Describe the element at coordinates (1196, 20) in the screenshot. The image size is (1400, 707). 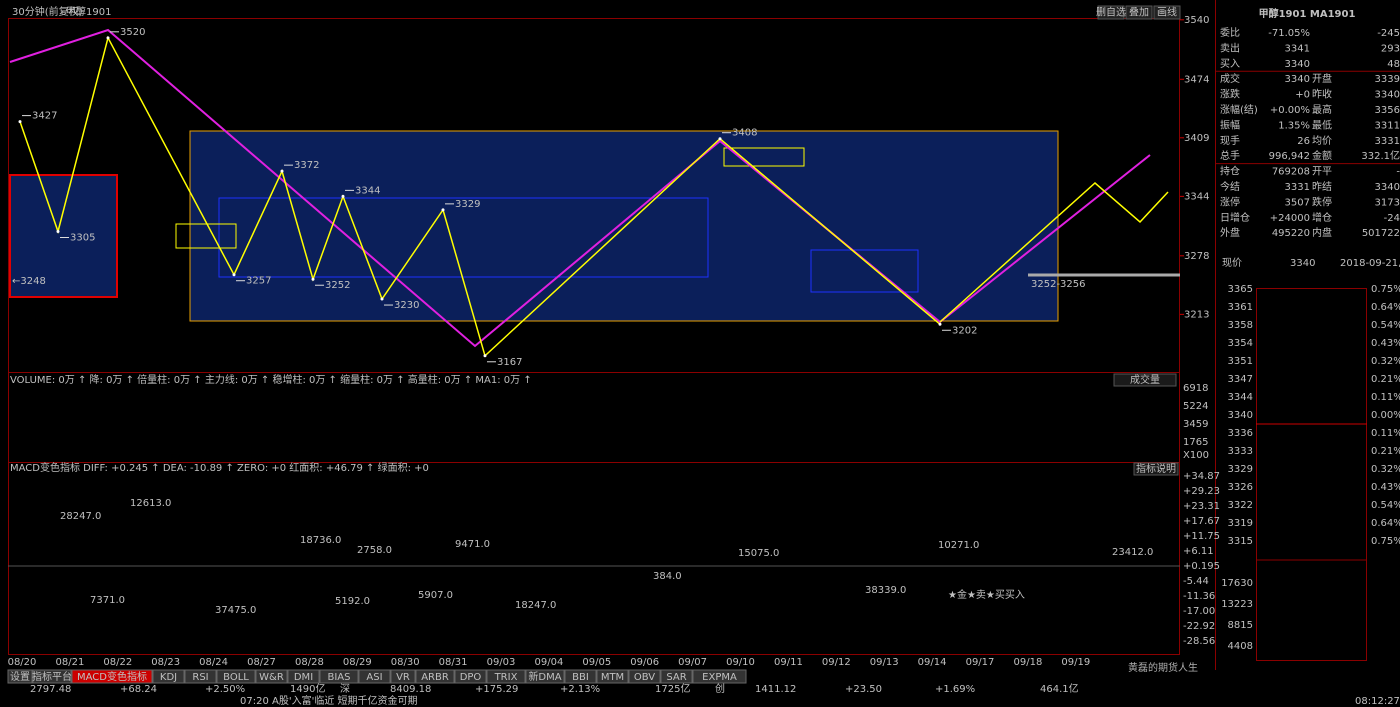
I see `y-tick-label: 3540` at that location.